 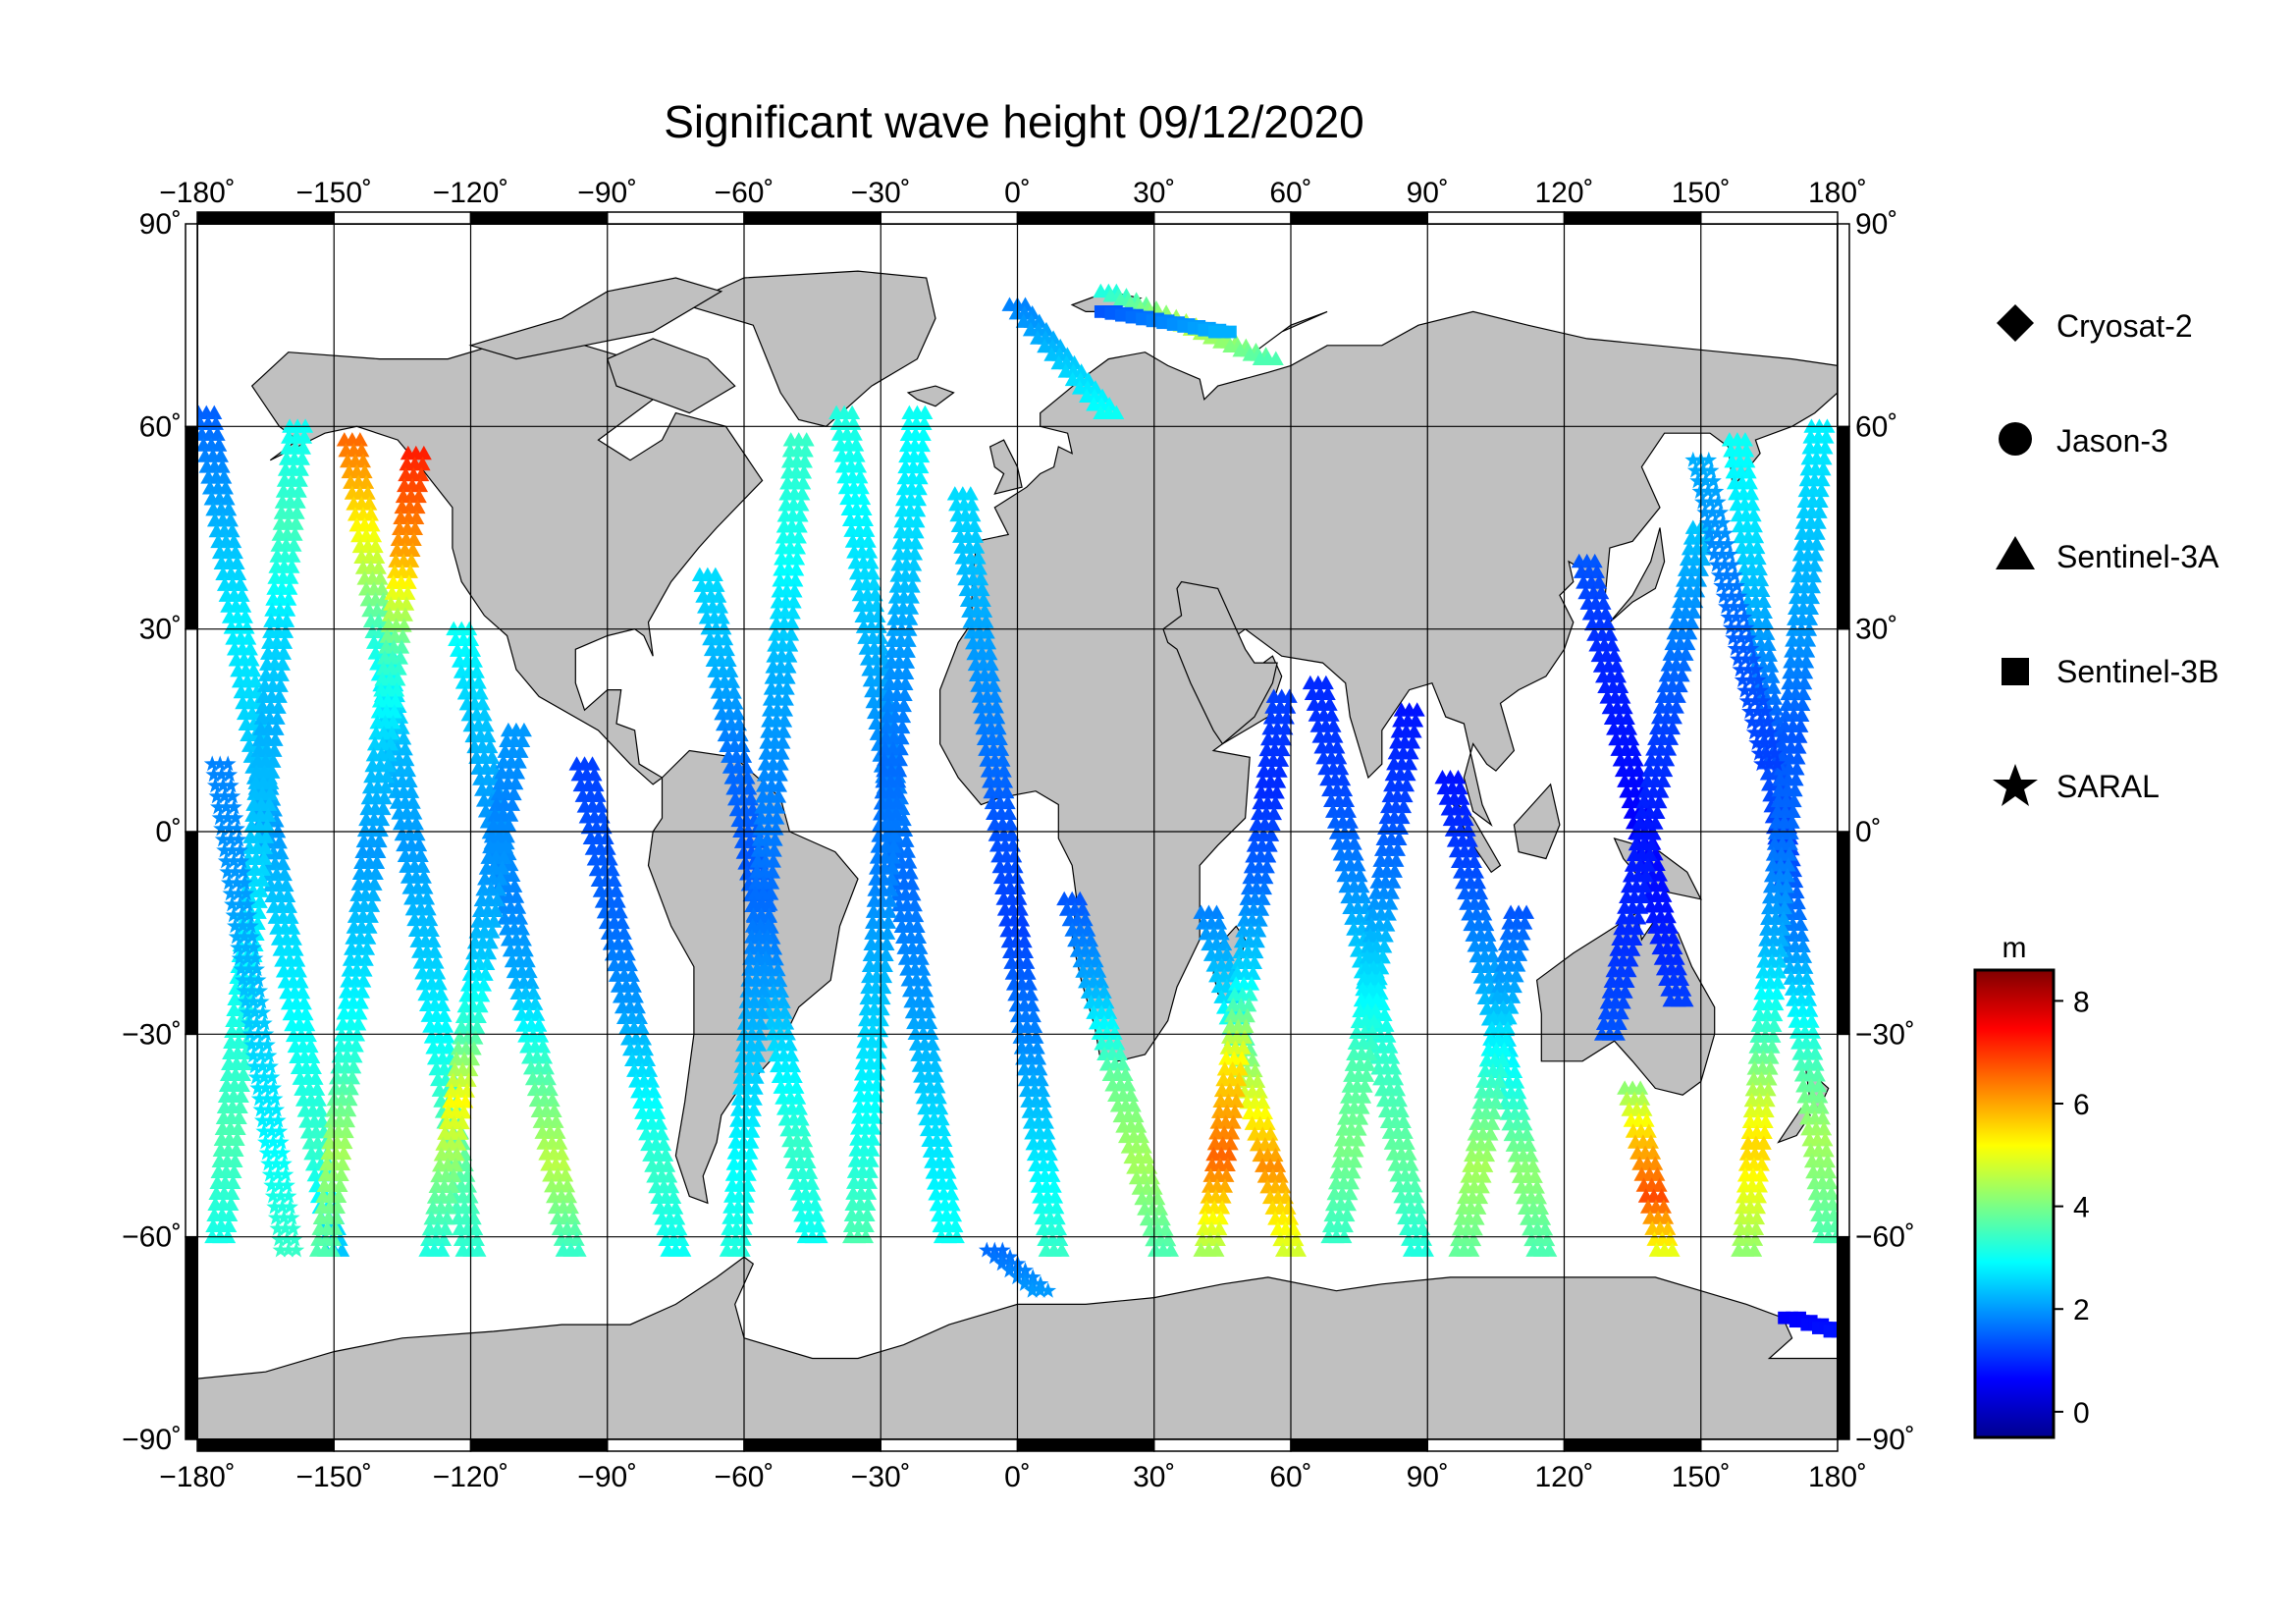 I want to click on x-tick-label: 30˚, so click(x=1154, y=1477).